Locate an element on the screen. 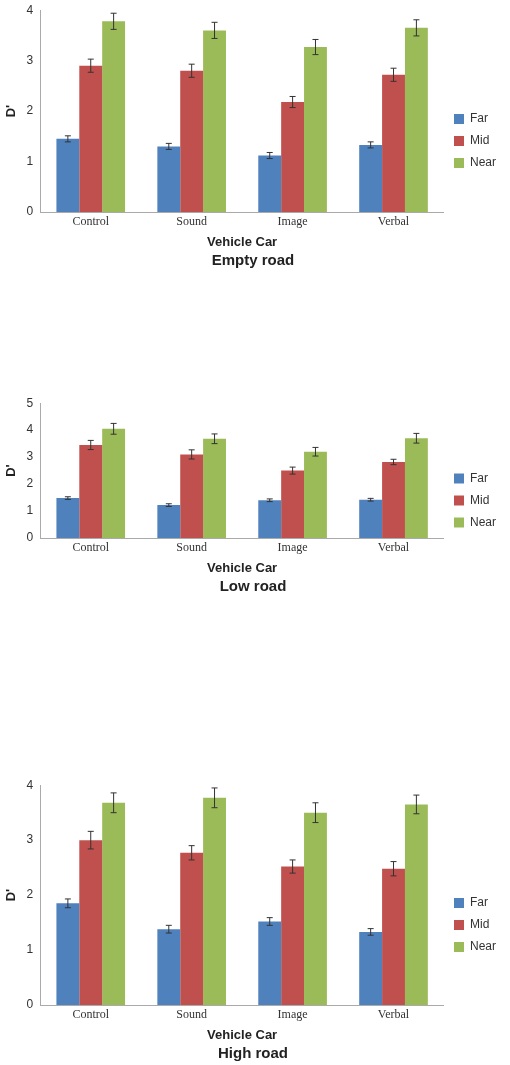 This screenshot has width=510, height=1065. y-tick-label: 5 is located at coordinates (30, 402).